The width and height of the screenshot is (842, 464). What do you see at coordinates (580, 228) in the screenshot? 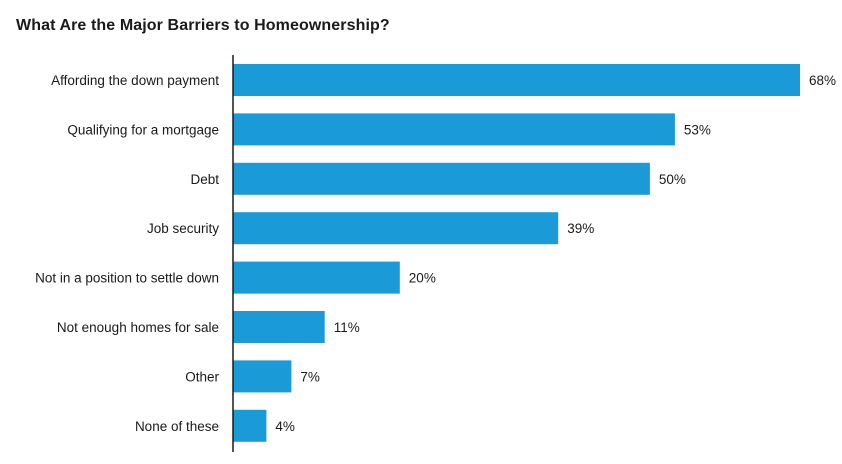
I see `value-label: 39%` at bounding box center [580, 228].